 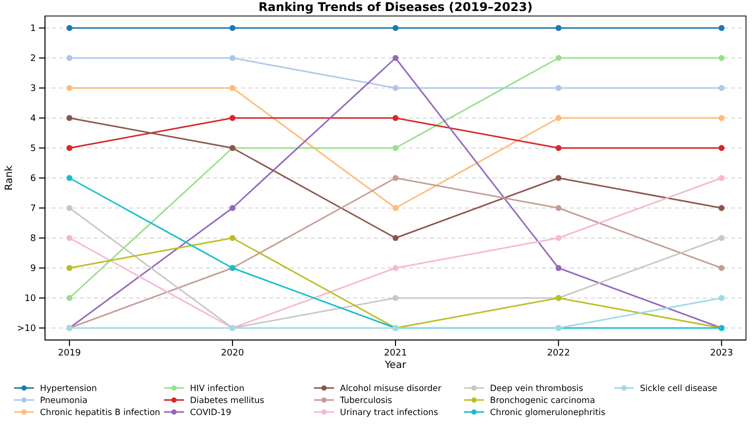 What do you see at coordinates (395, 365) in the screenshot?
I see `x-axis-title: Year` at bounding box center [395, 365].